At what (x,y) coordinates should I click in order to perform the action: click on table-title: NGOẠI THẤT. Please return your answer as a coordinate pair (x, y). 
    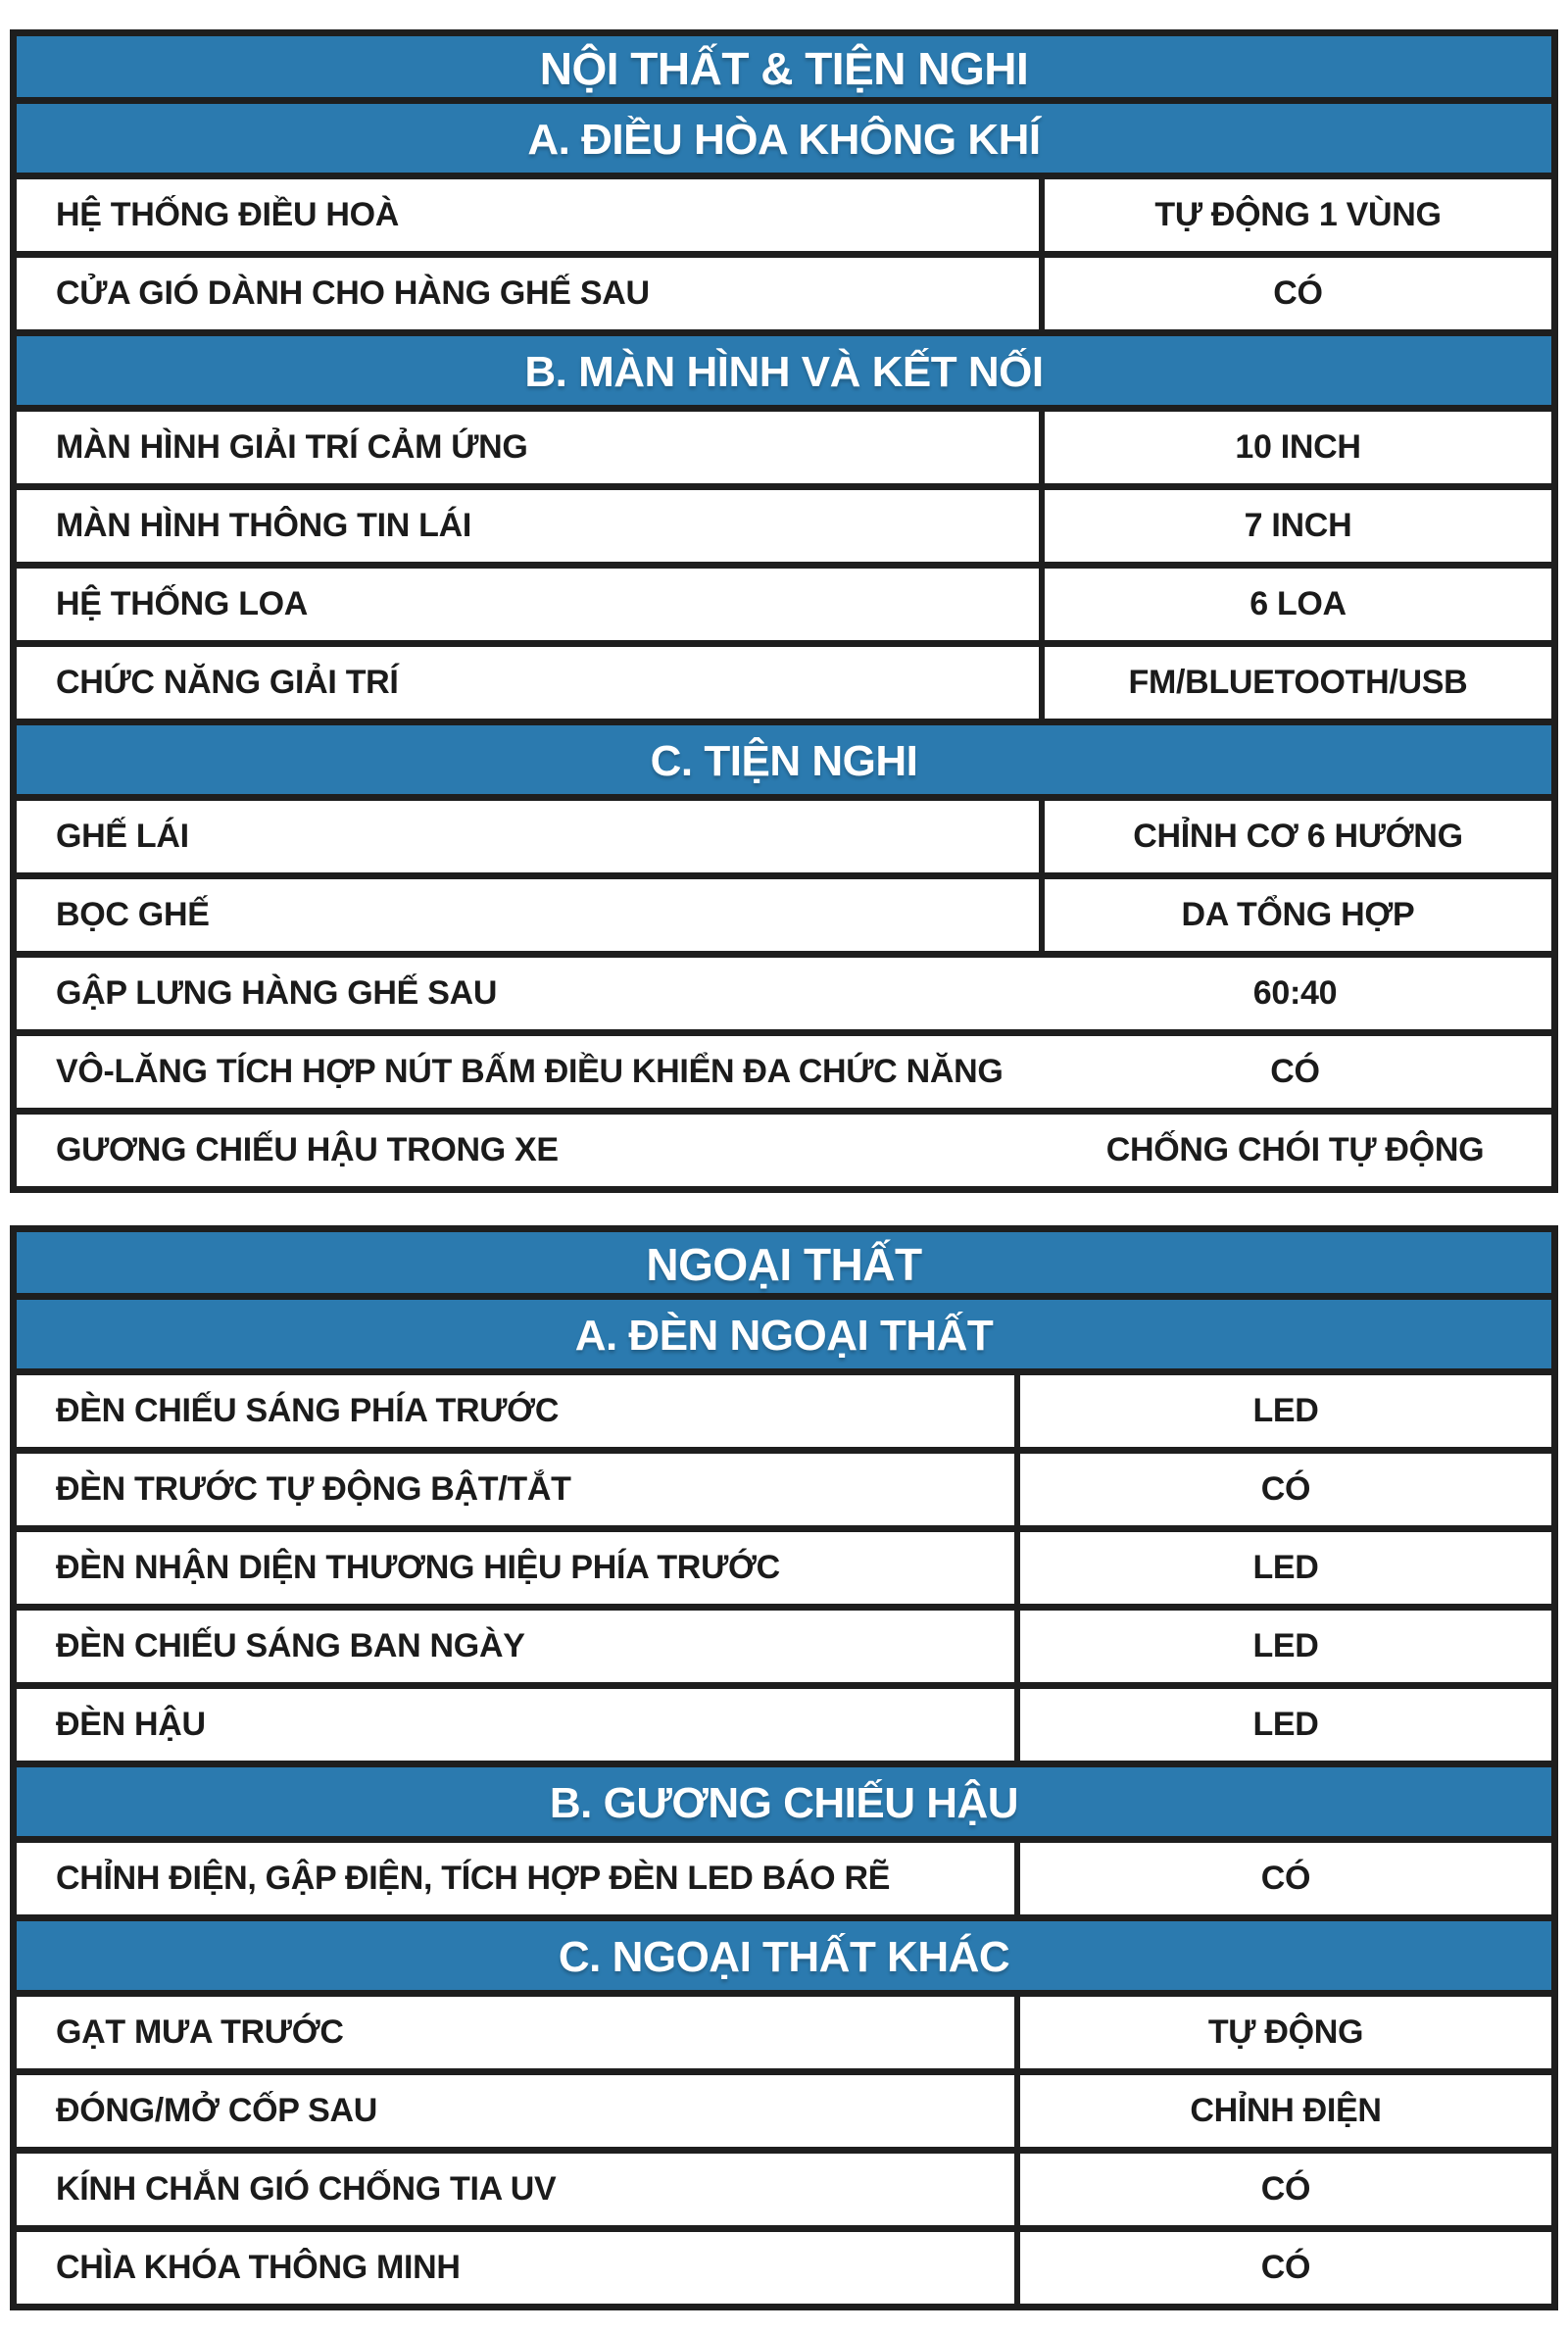
    Looking at the image, I should click on (784, 1264).